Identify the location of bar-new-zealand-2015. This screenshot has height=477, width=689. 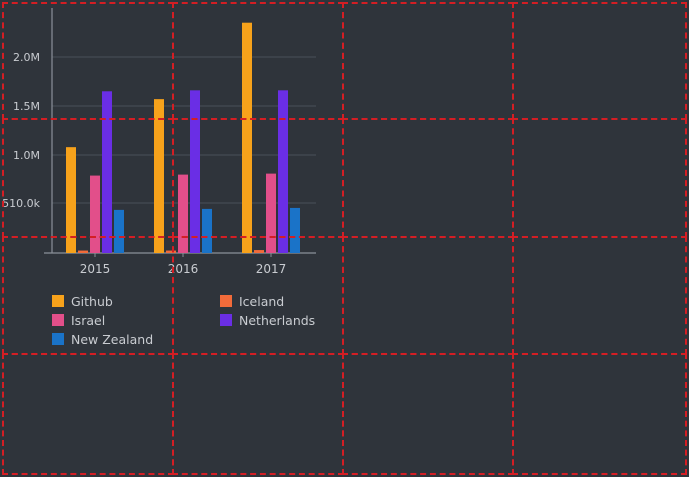
(119, 231).